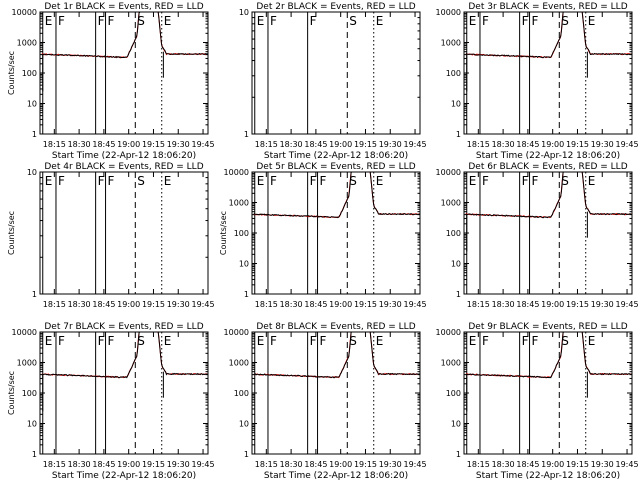 This screenshot has height=480, width=640. I want to click on chart-title: Det 2r BLACK = Events, RED = LLD, so click(335, 7).